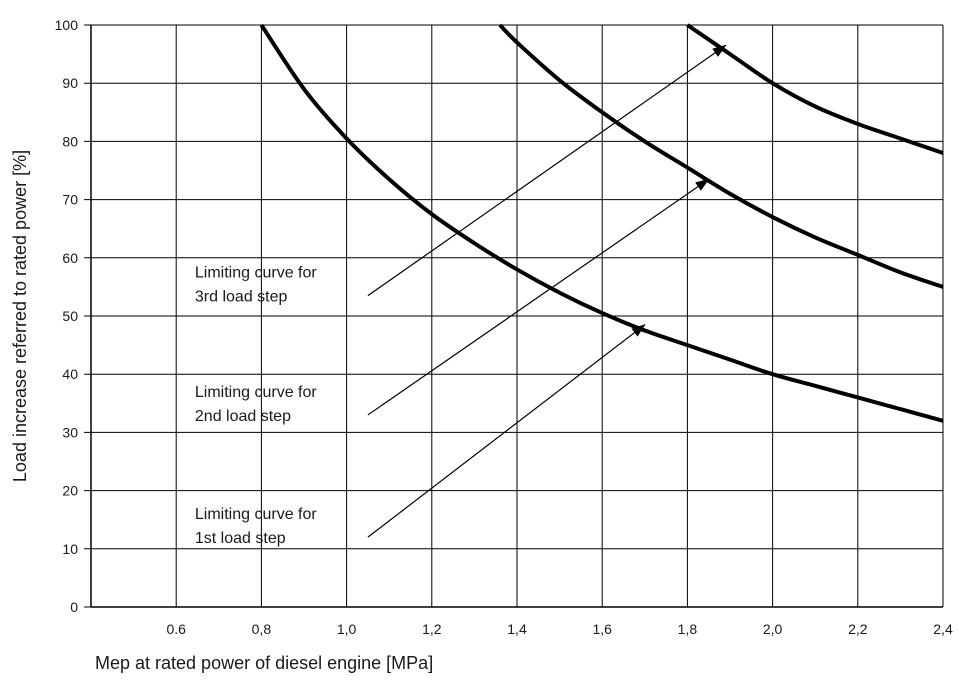 Image resolution: width=958 pixels, height=682 pixels. What do you see at coordinates (70, 258) in the screenshot?
I see `y-tick-label: 60` at bounding box center [70, 258].